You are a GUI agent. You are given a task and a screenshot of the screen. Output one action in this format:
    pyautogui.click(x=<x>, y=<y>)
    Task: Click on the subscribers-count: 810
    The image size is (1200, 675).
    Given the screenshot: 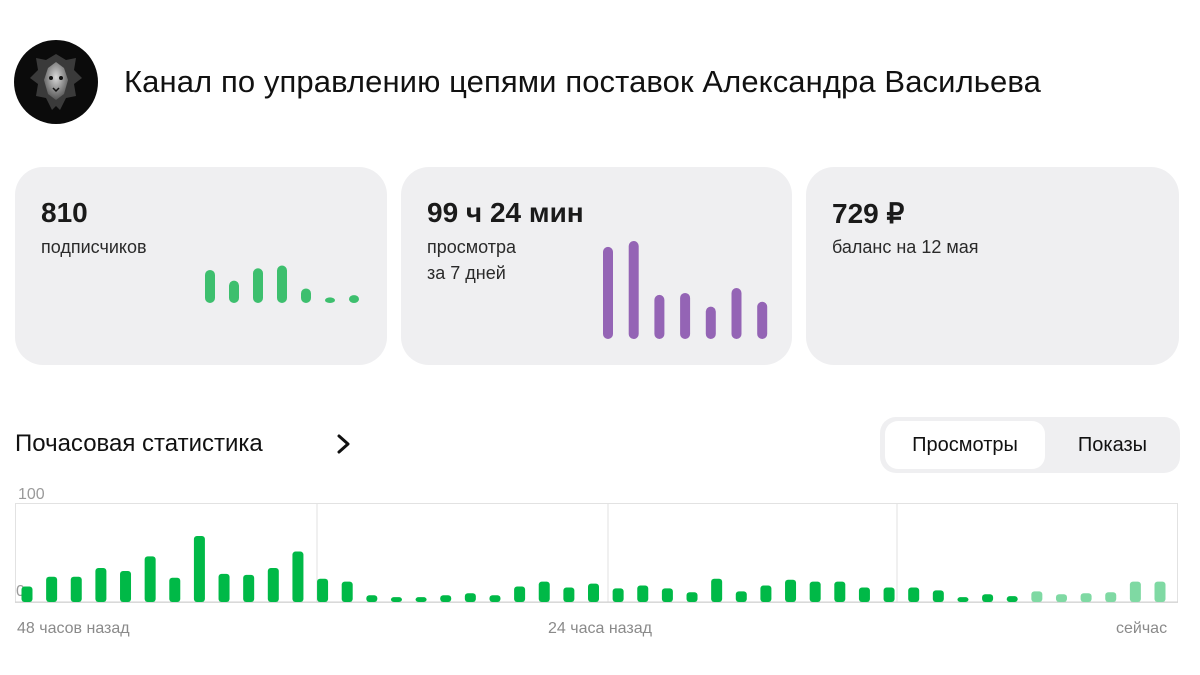 What is the action you would take?
    pyautogui.click(x=64, y=212)
    